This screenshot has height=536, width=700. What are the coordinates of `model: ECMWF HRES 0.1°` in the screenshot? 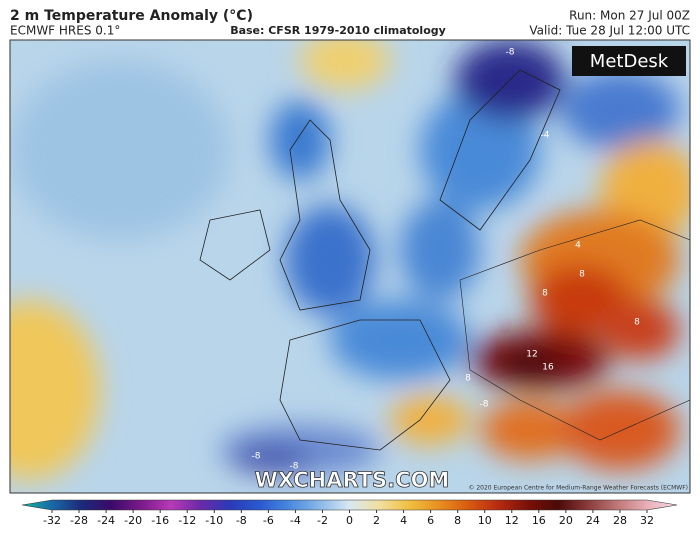 It's located at (65, 31).